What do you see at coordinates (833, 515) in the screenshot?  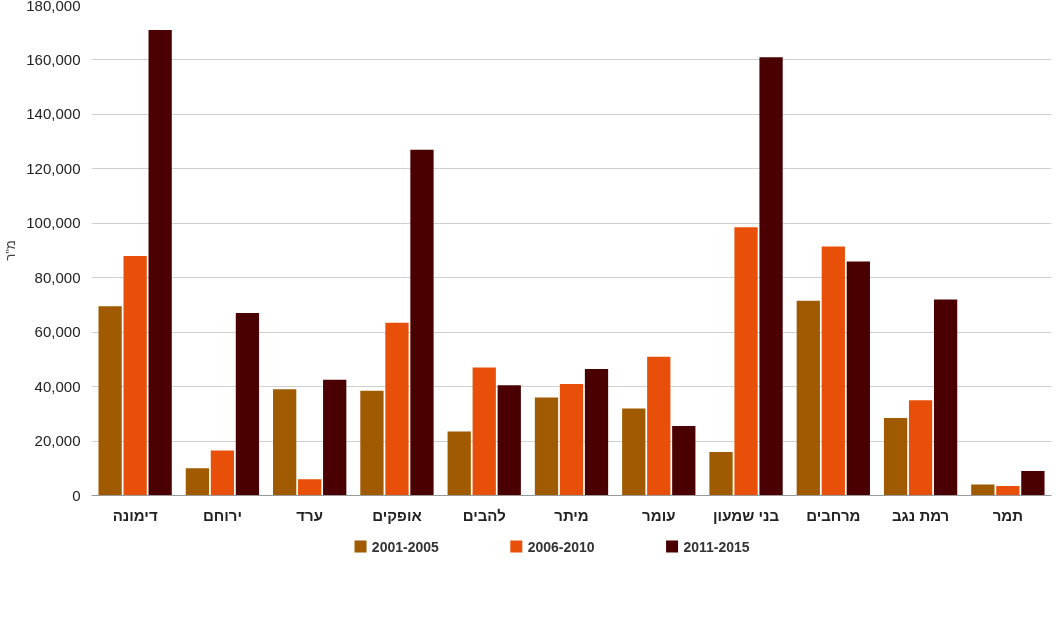 I see `x-tick-label: מרחבים` at bounding box center [833, 515].